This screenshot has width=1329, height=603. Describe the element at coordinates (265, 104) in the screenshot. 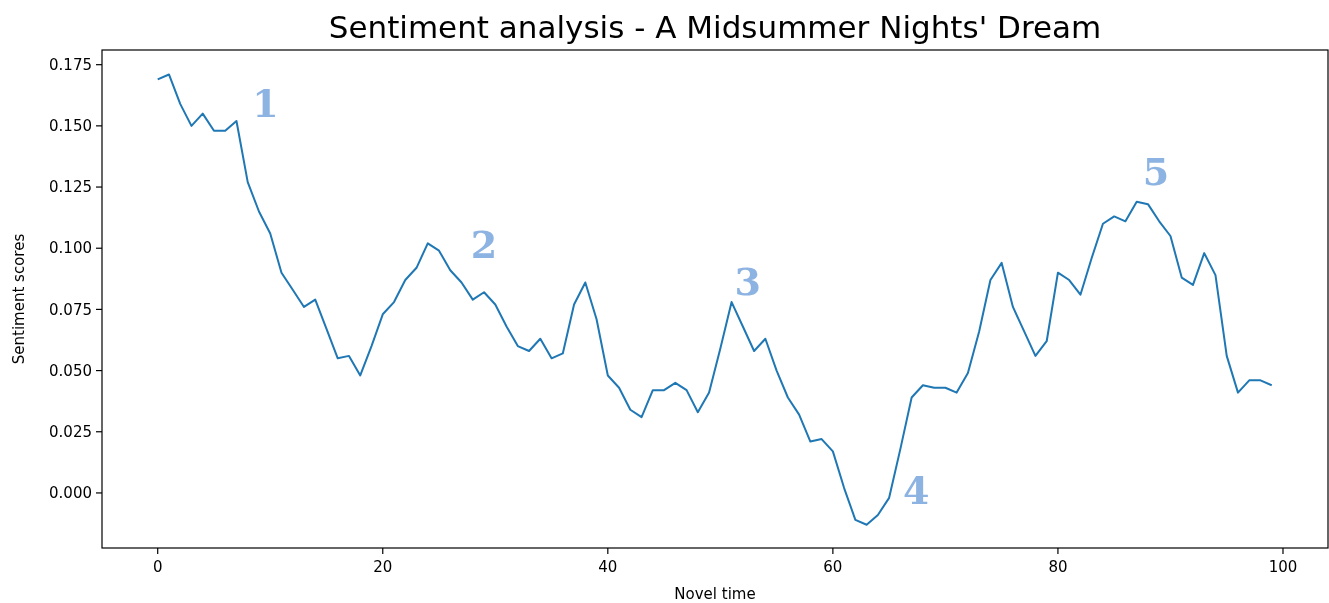

I see `annotation: 1` at that location.